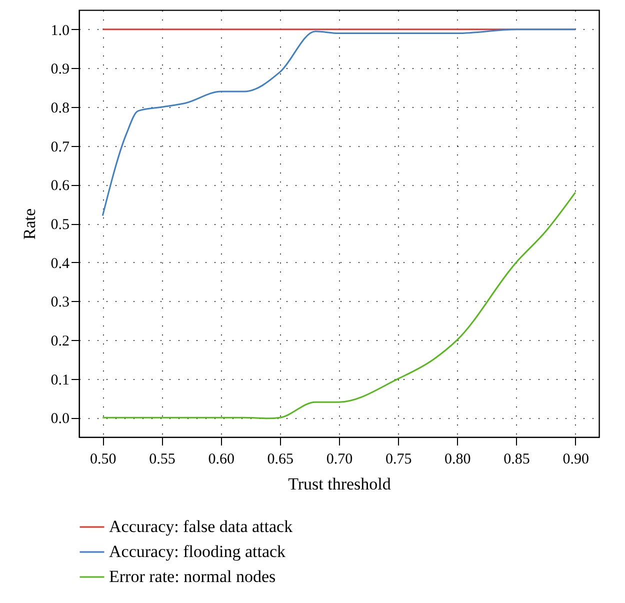 This screenshot has height=603, width=625. What do you see at coordinates (339, 460) in the screenshot?
I see `x-tick-label: 0.70` at bounding box center [339, 460].